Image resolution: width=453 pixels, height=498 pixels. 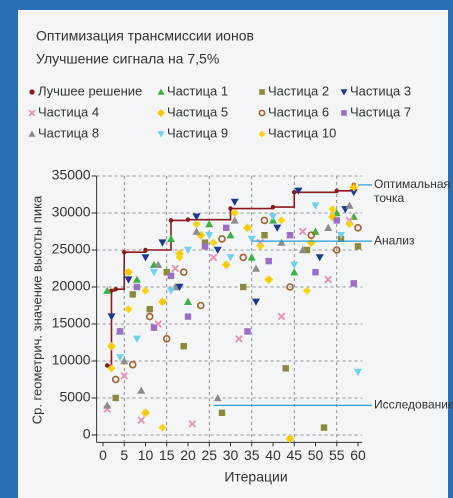 What do you see at coordinates (337, 455) in the screenshot?
I see `x-tick-label: 55` at bounding box center [337, 455].